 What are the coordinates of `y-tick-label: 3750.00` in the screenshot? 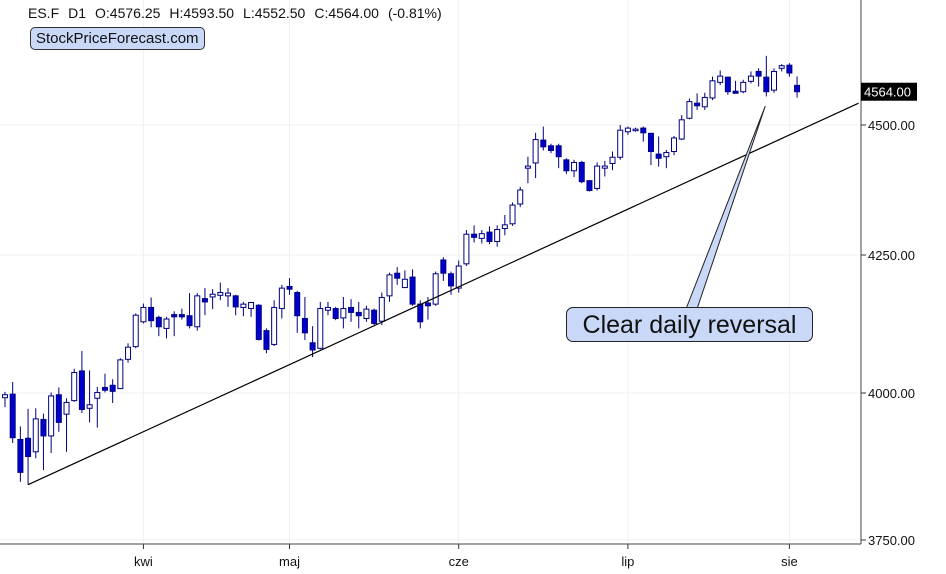 It's located at (891, 540).